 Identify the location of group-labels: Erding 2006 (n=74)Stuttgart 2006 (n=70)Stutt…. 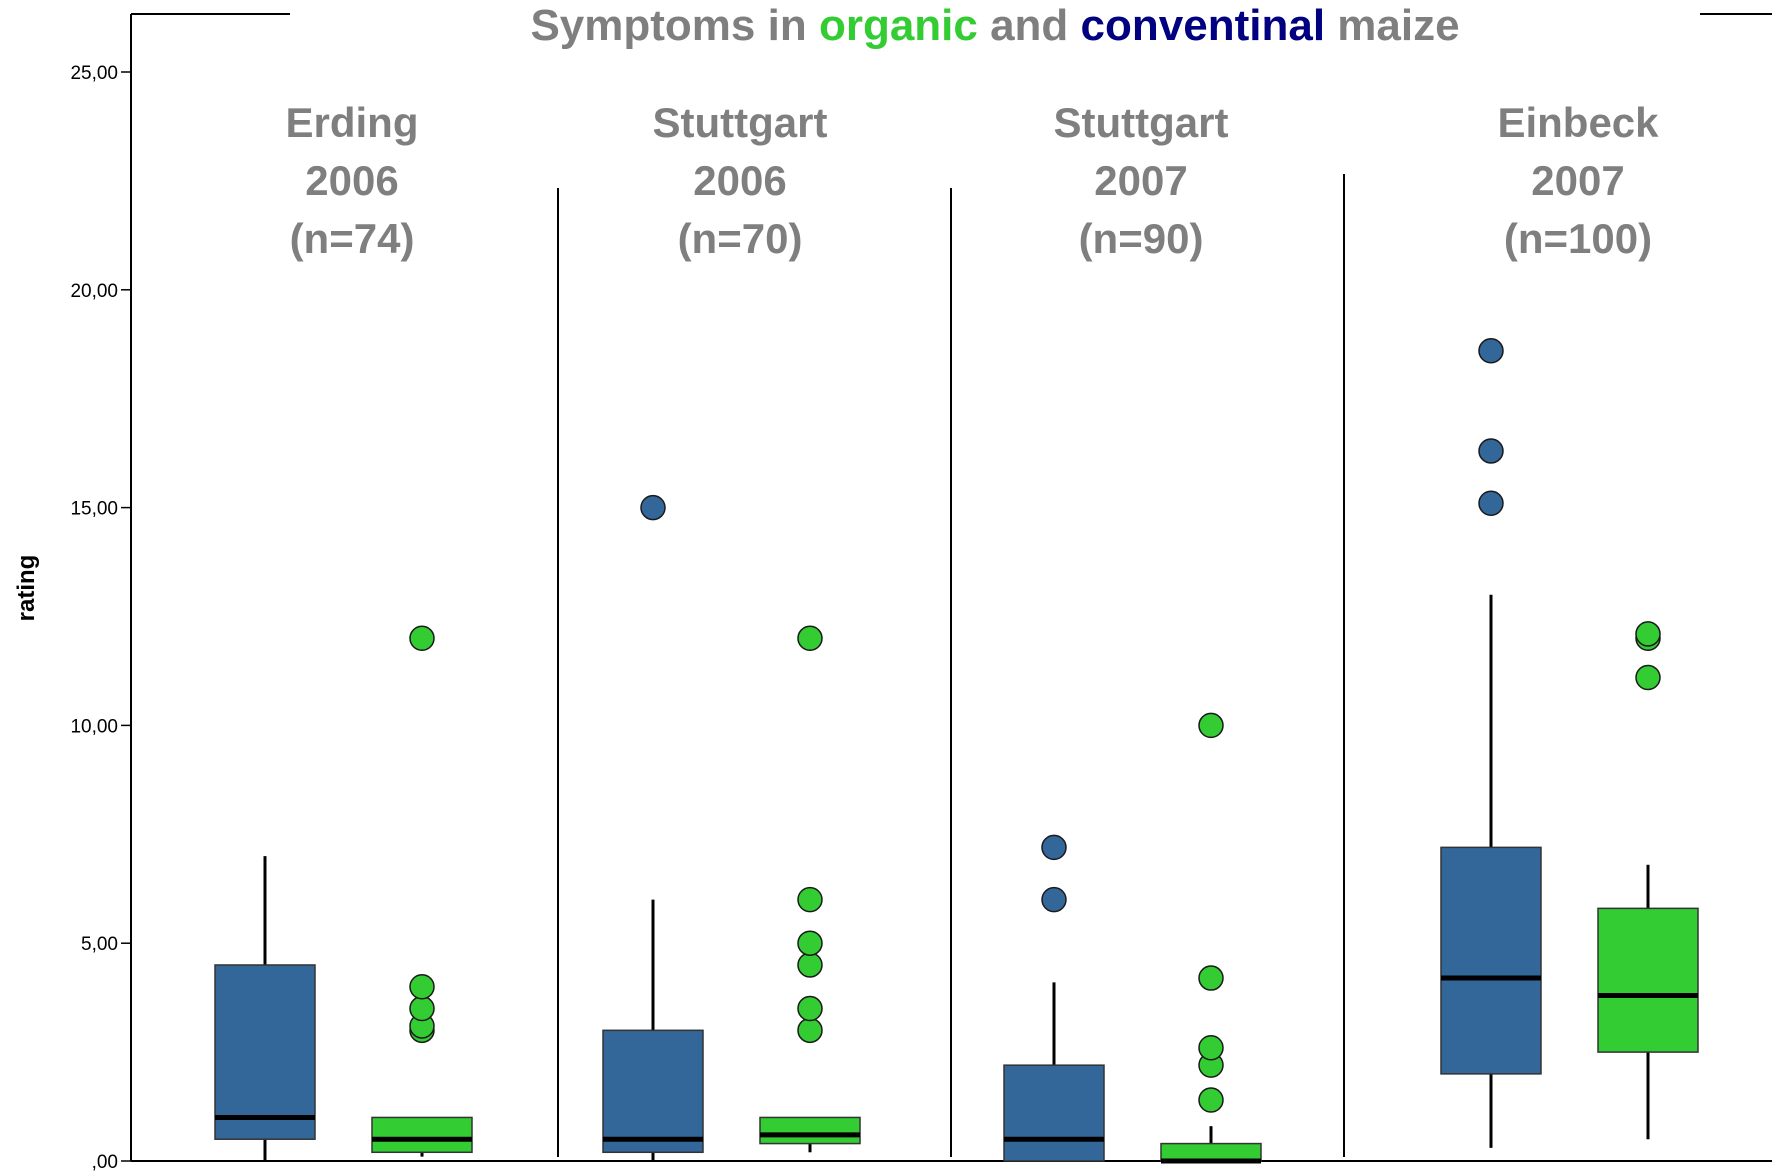
(973, 180).